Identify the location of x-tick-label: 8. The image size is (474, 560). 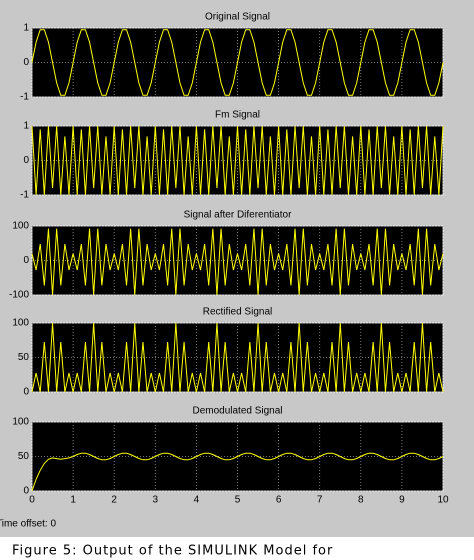
(361, 500).